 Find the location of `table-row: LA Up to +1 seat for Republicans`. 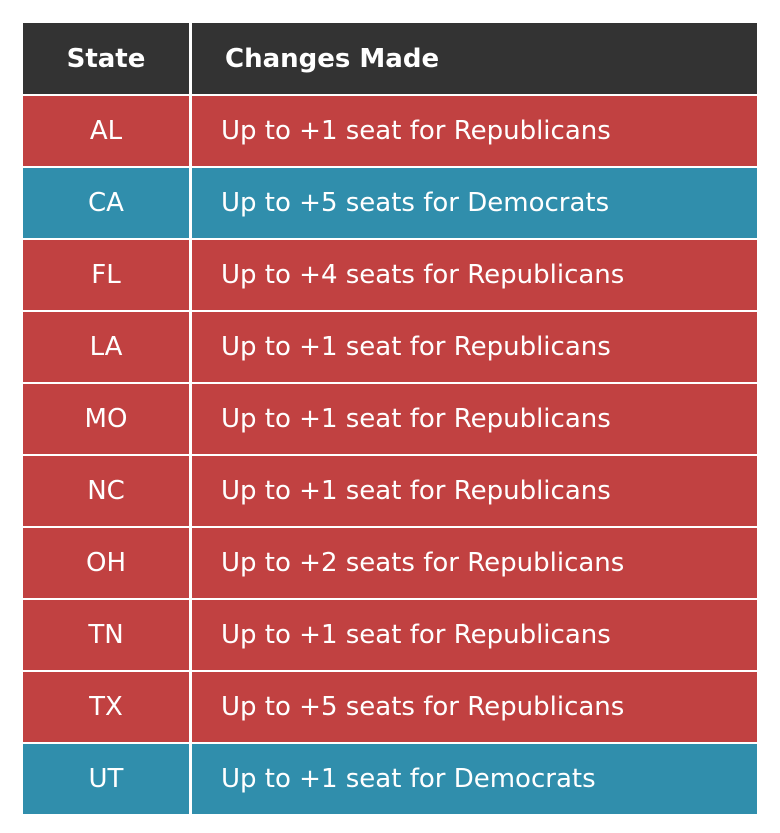

table-row: LA Up to +1 seat for Republicans is located at coordinates (390, 347).